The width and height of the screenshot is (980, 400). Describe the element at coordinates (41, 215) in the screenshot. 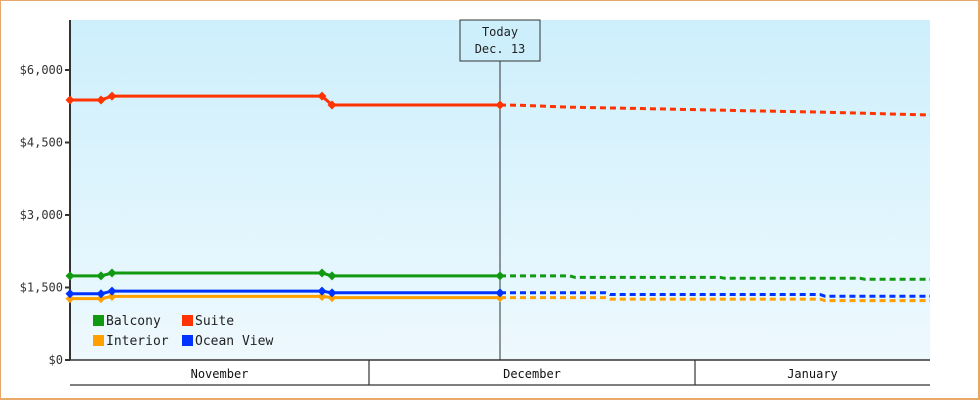

I see `y-tick-label: $3,000` at that location.